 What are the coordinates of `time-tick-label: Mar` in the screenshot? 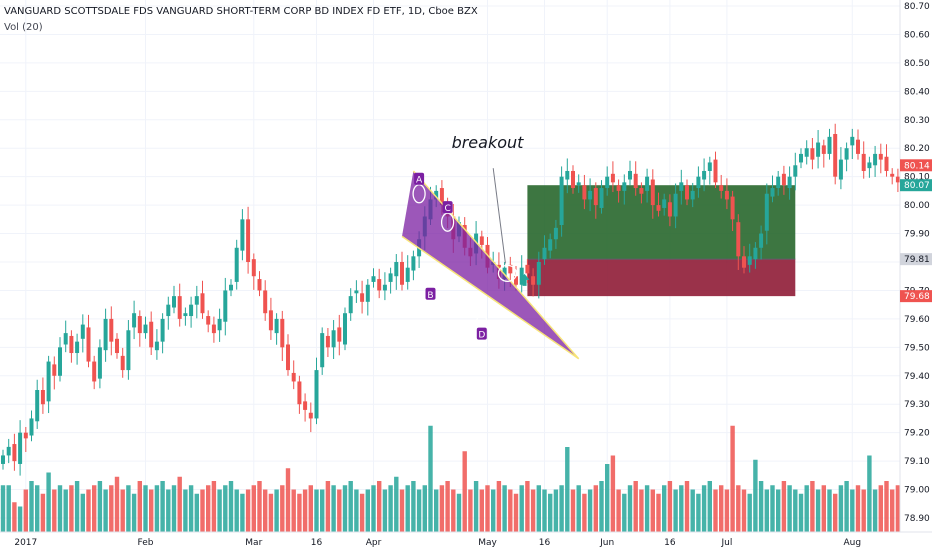 It's located at (253, 543).